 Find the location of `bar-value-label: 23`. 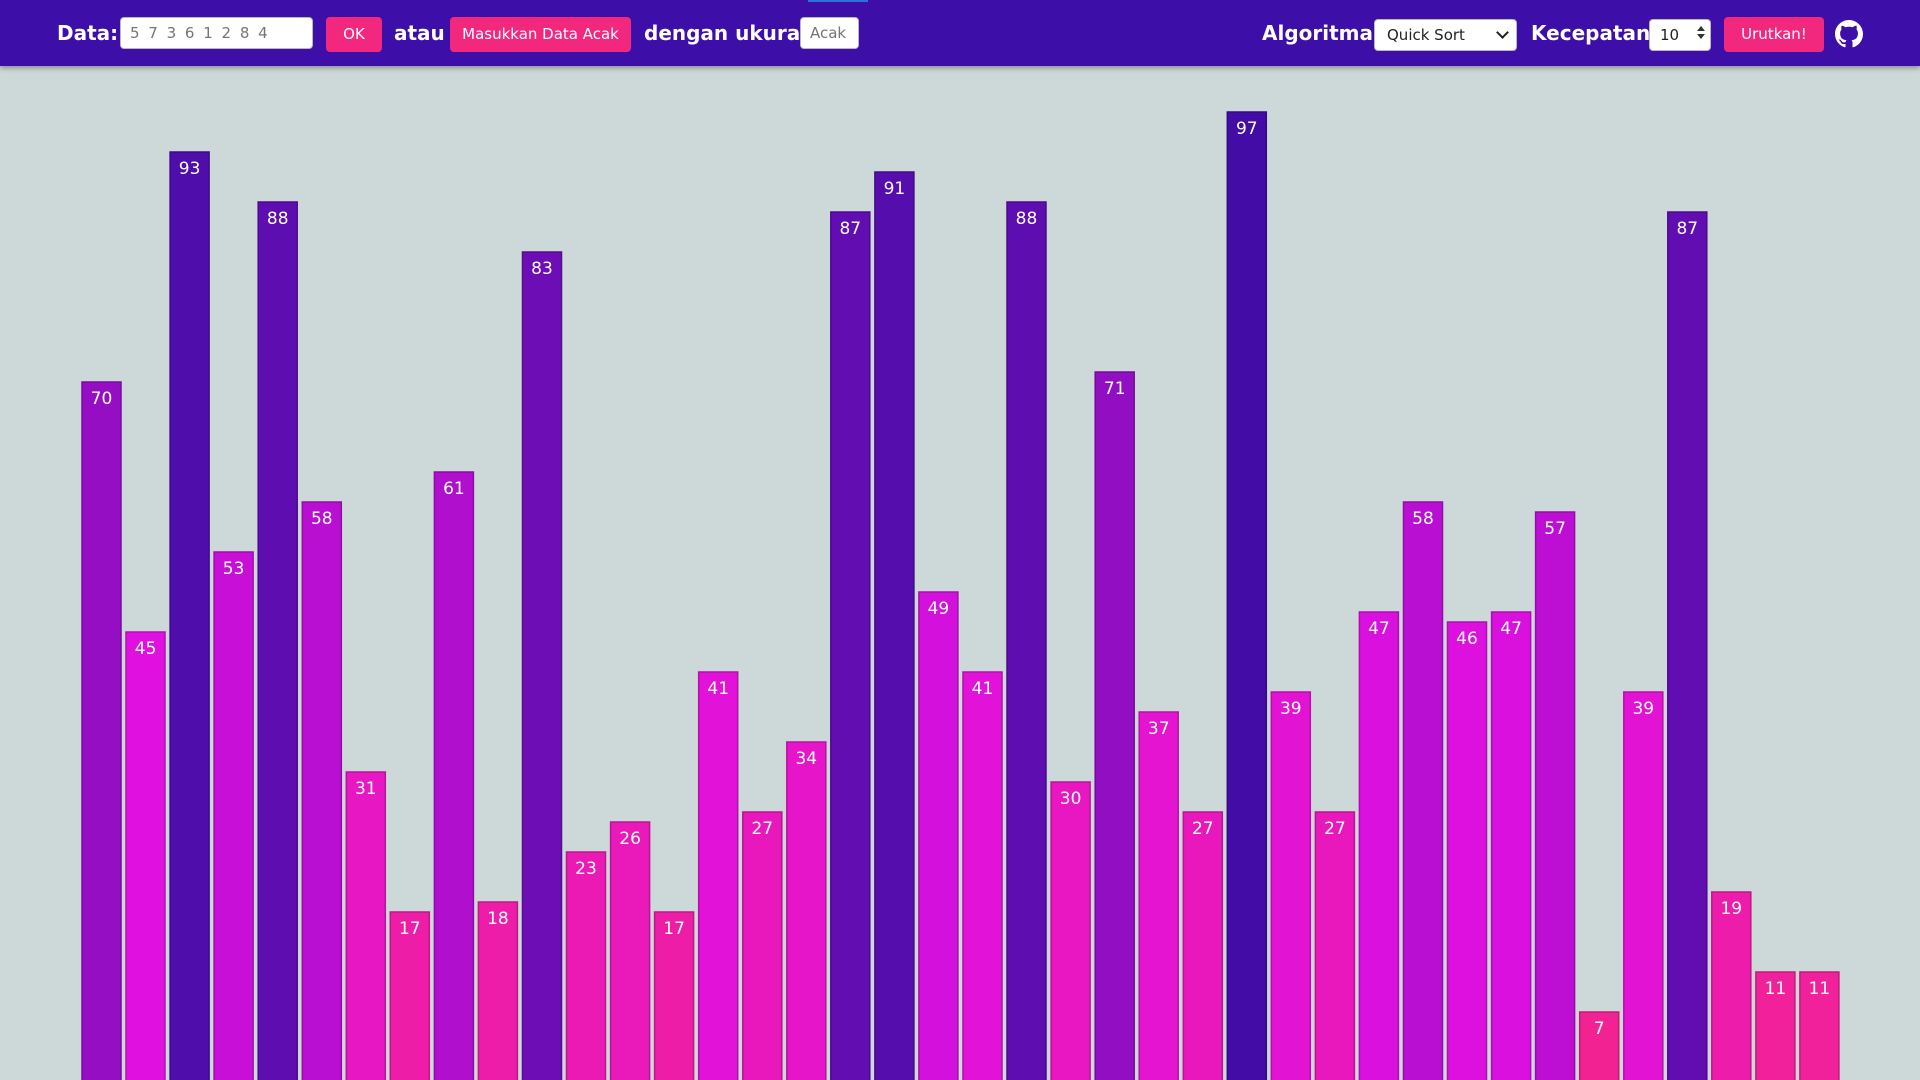

bar-value-label: 23 is located at coordinates (586, 869).